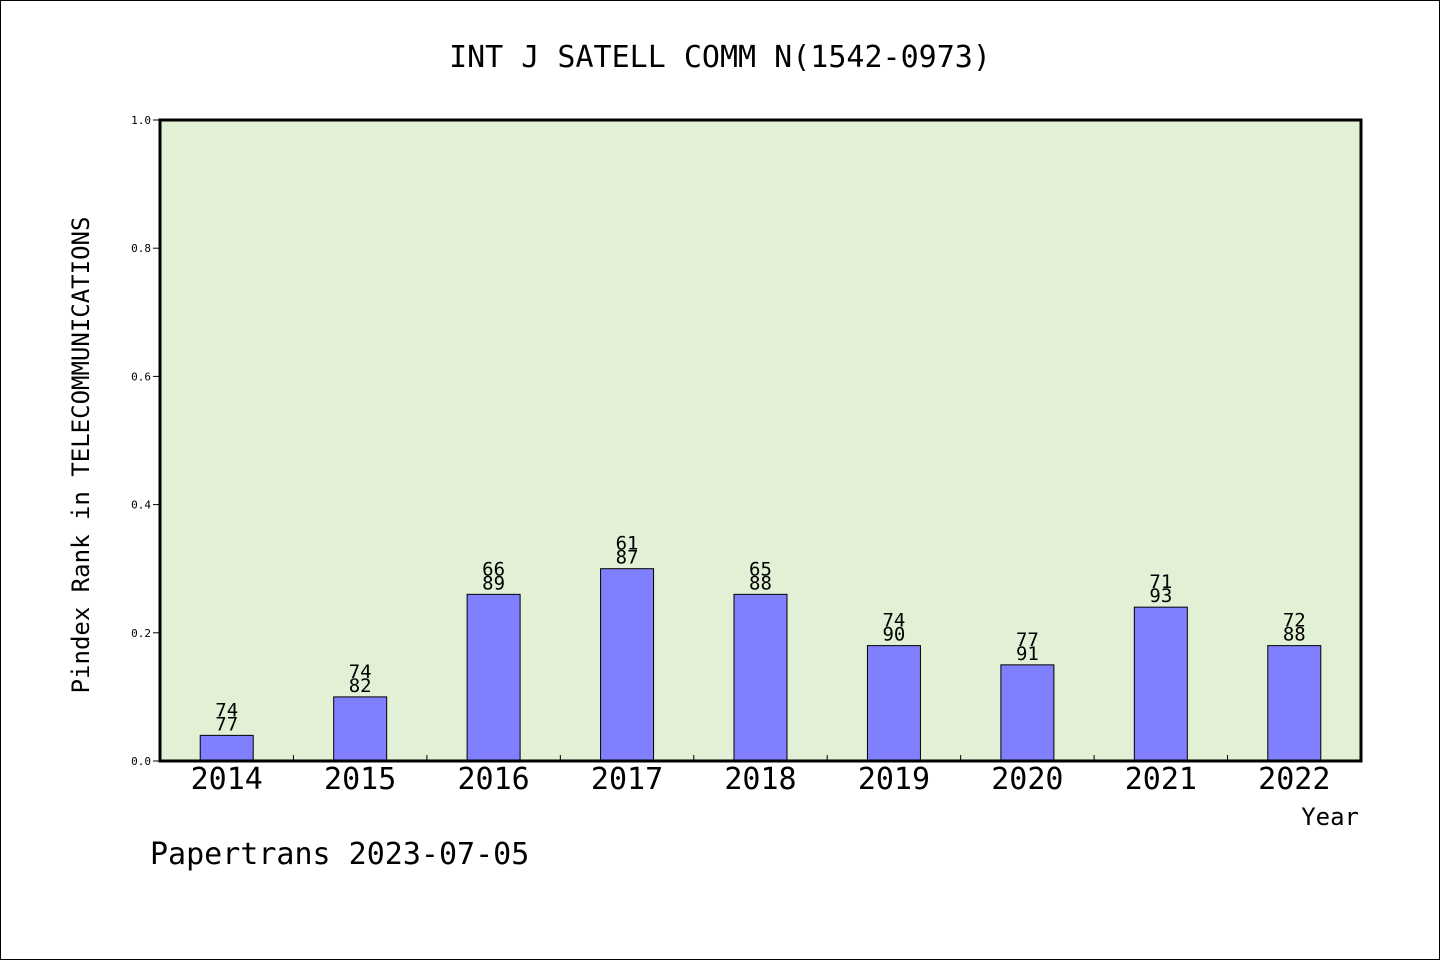 The height and width of the screenshot is (960, 1440). I want to click on y-axis-label: Pindex Rank in TELECOMMUNICATIONS, so click(81, 455).